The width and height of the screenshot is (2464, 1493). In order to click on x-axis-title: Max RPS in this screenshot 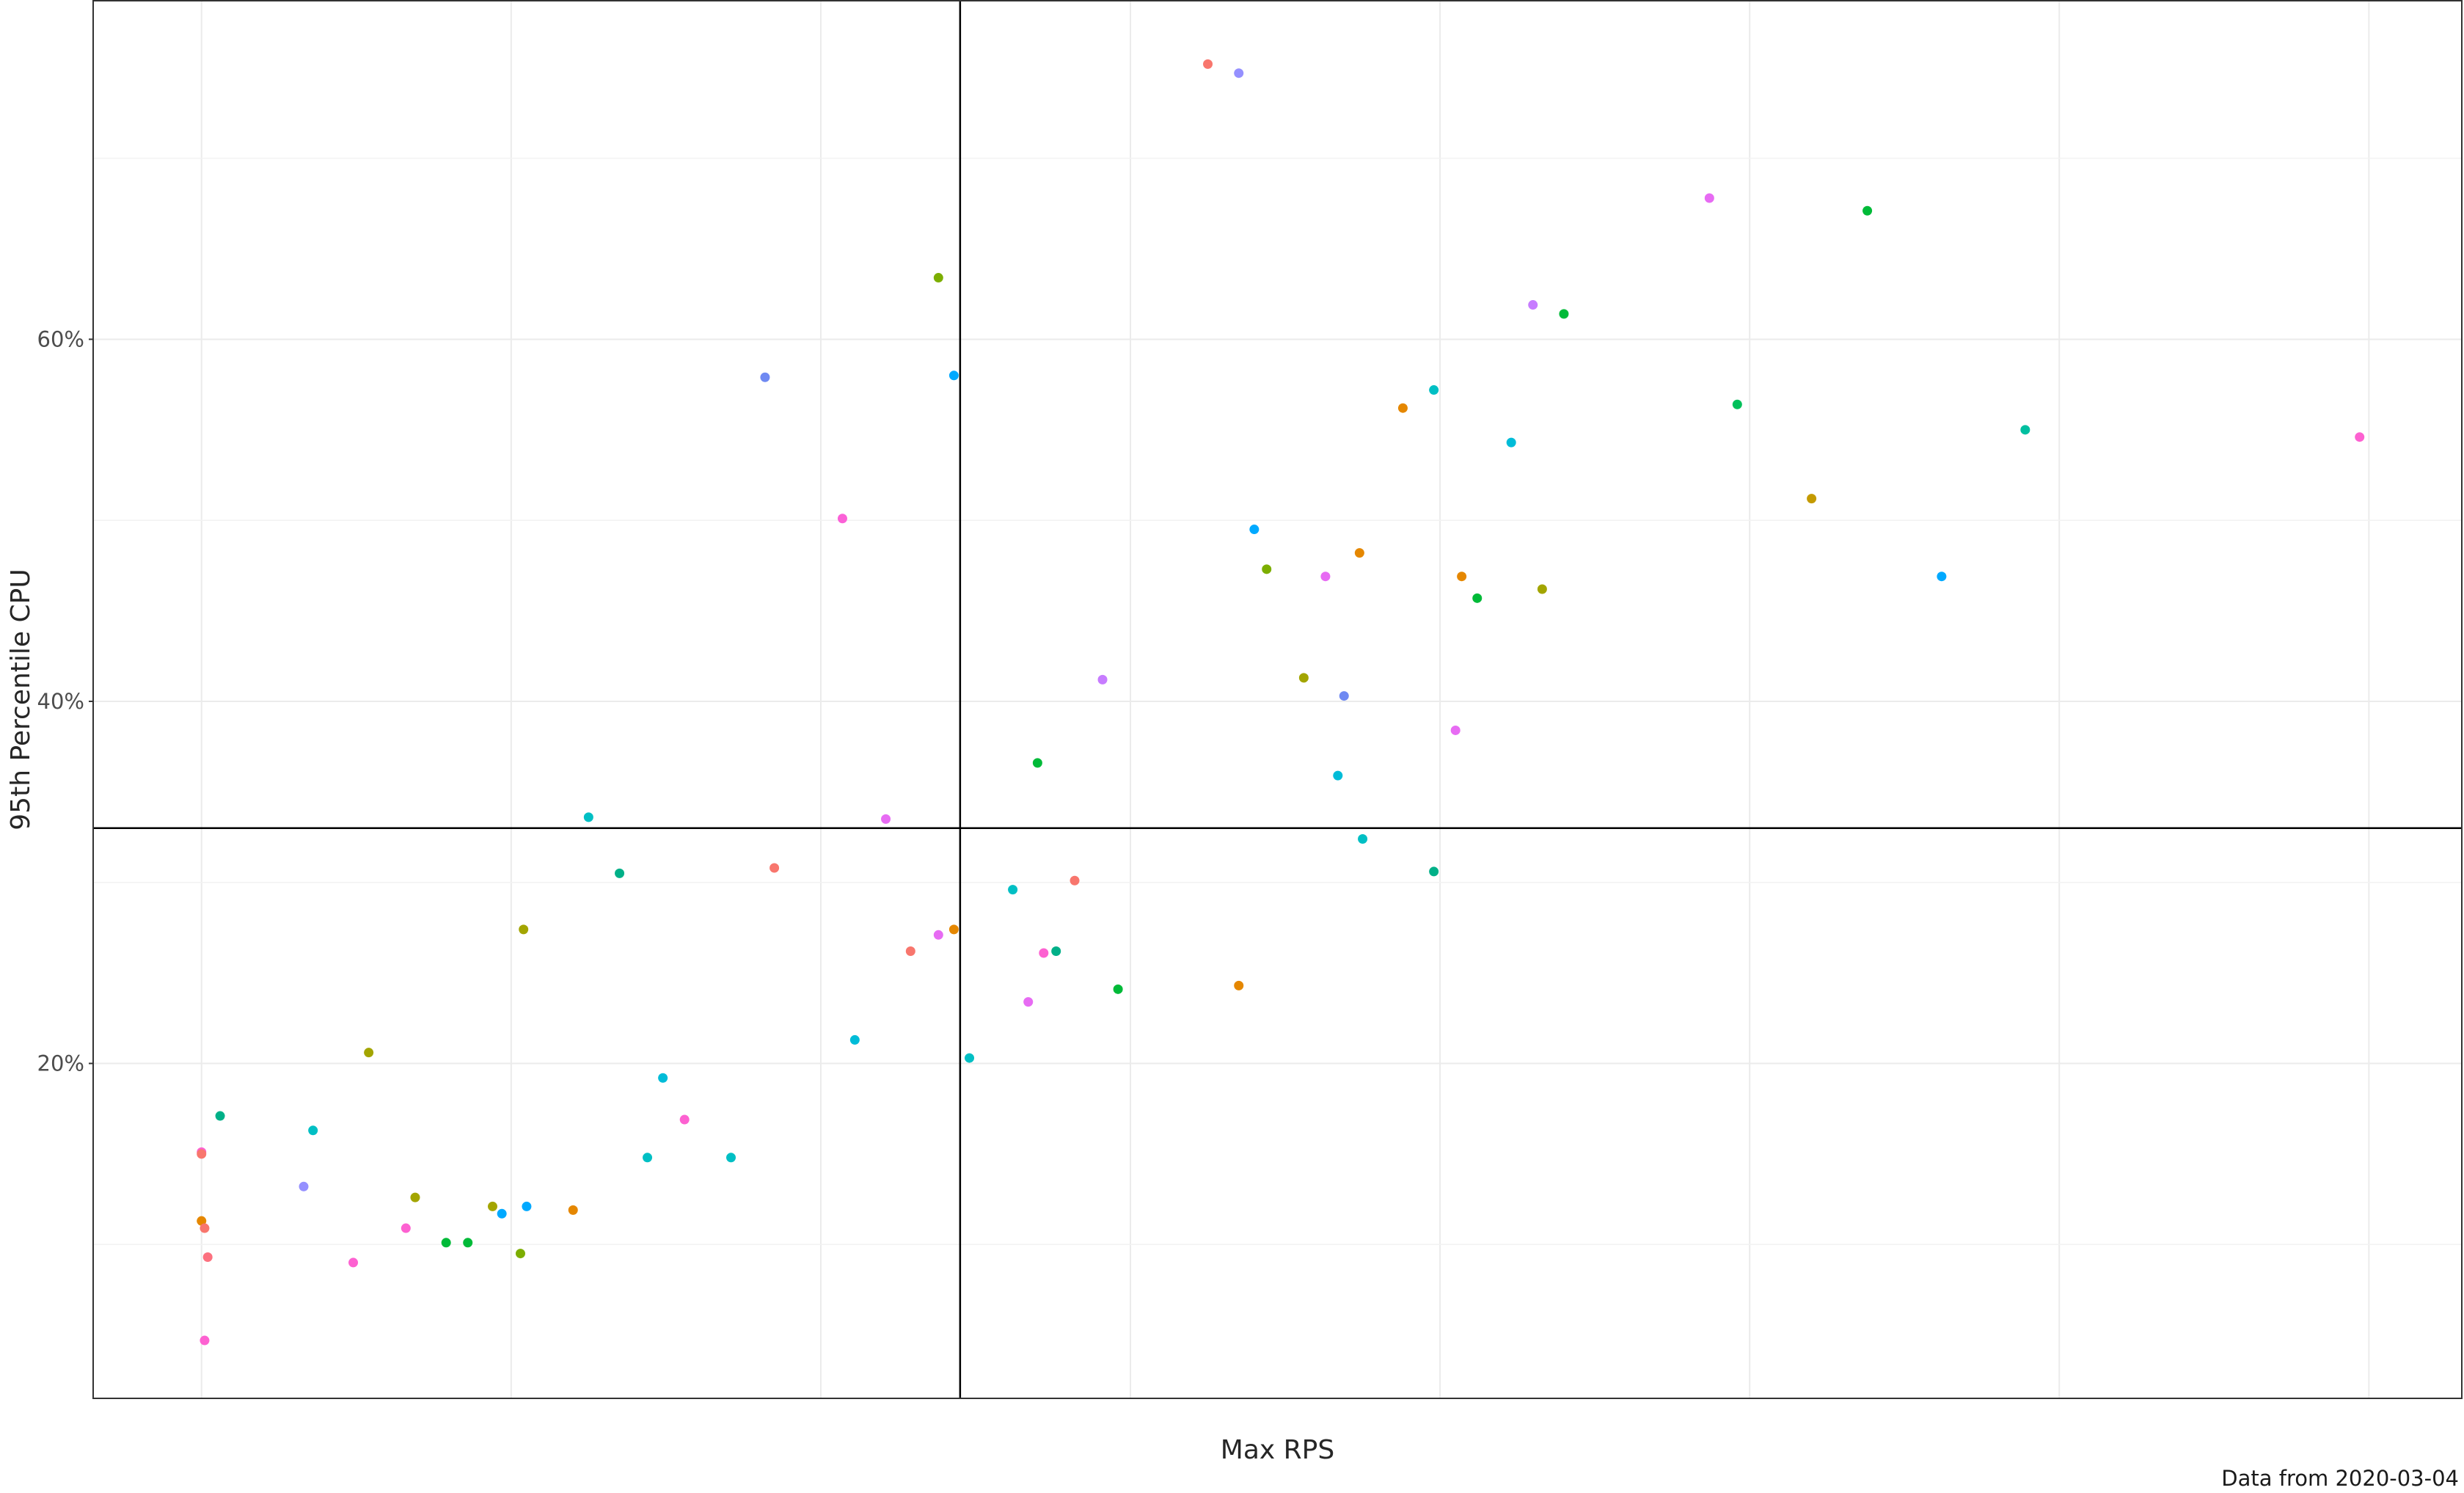, I will do `click(1277, 1450)`.